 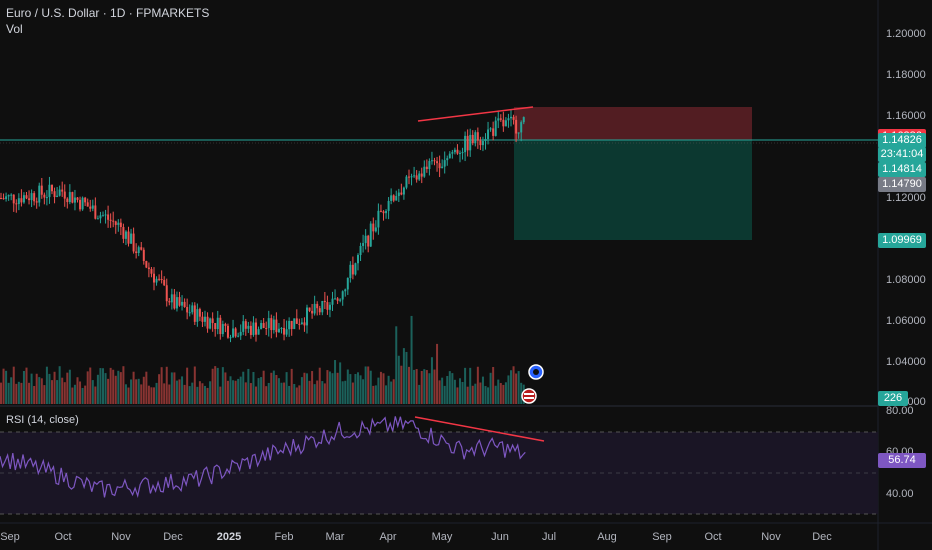 What do you see at coordinates (479, 429) in the screenshot?
I see `rsi-divergence-line` at bounding box center [479, 429].